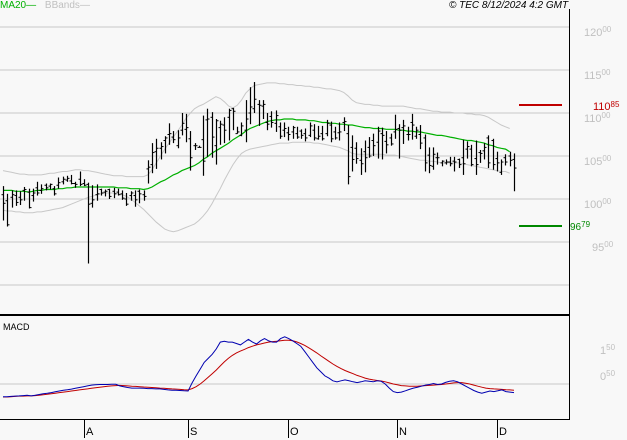 This screenshot has height=440, width=627. What do you see at coordinates (603, 247) in the screenshot?
I see `y-label-95: 9500` at bounding box center [603, 247].